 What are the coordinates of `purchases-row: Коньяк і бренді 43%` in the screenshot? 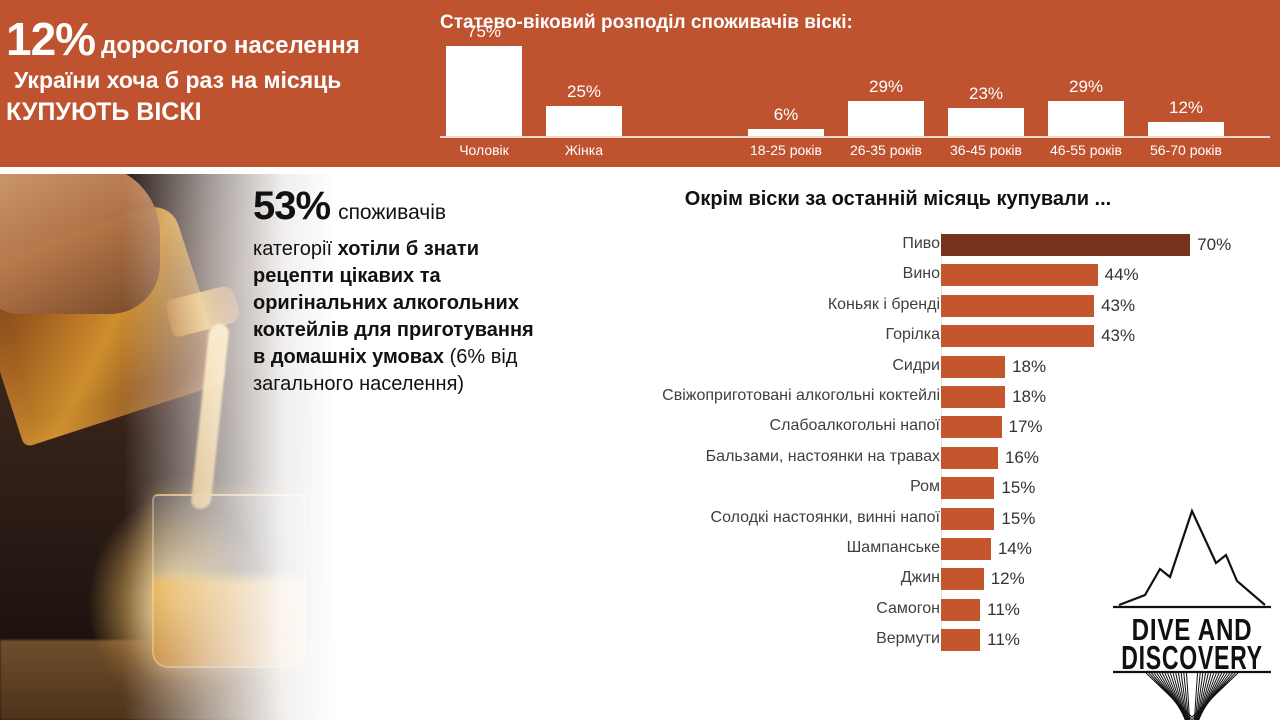 It's located at (898, 308).